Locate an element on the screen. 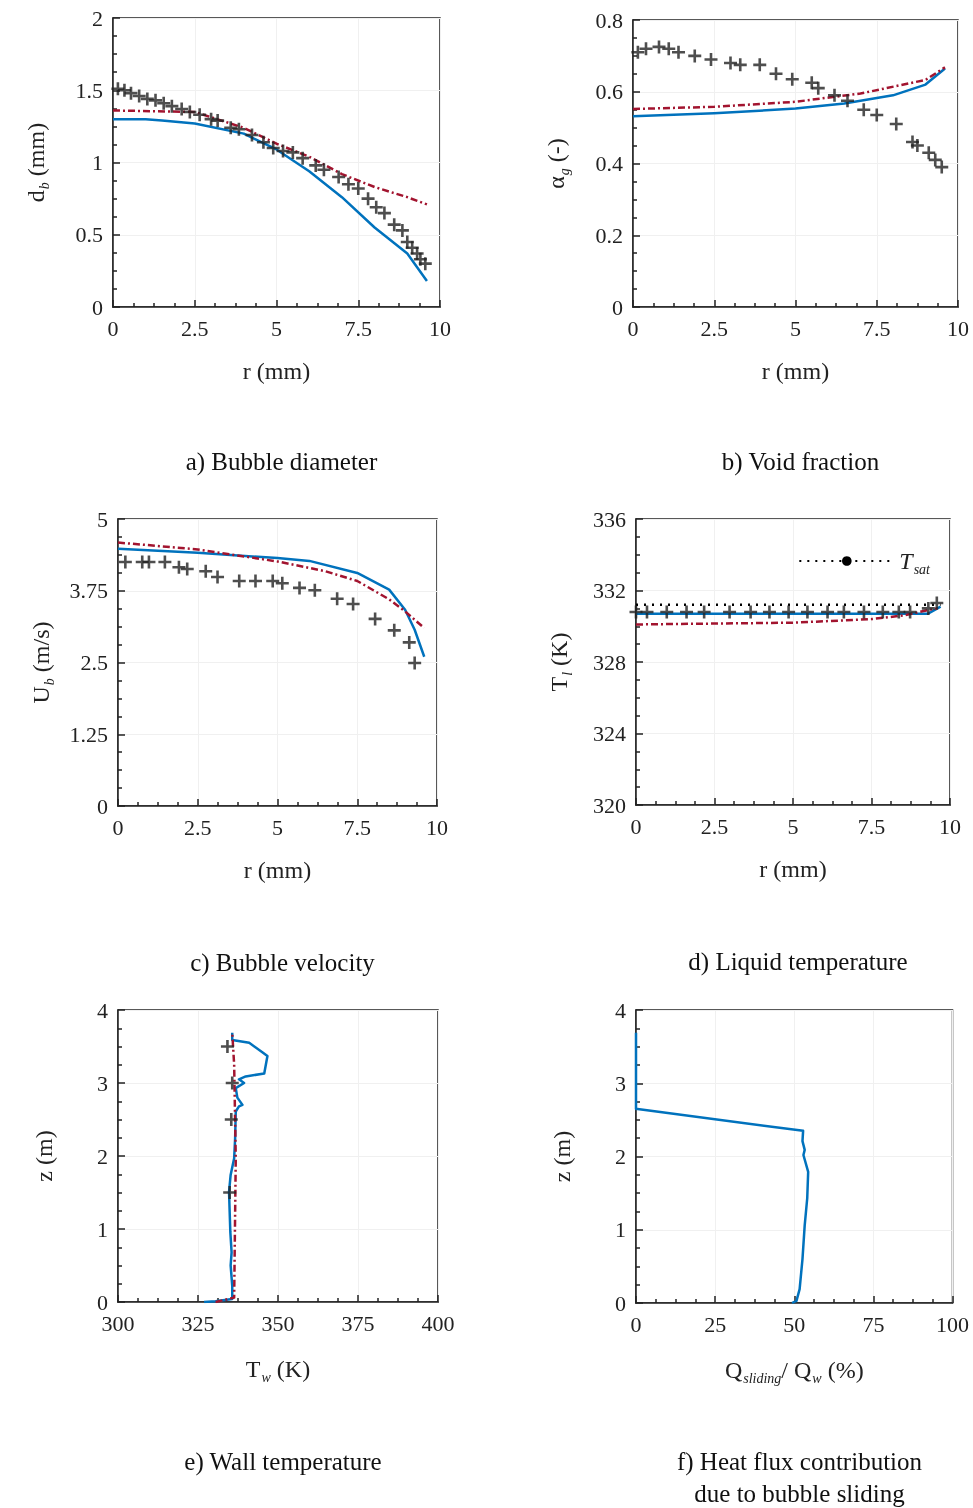 Image resolution: width=973 pixels, height=1508 pixels. text: c) Bubble velocity is located at coordinates (283, 962).